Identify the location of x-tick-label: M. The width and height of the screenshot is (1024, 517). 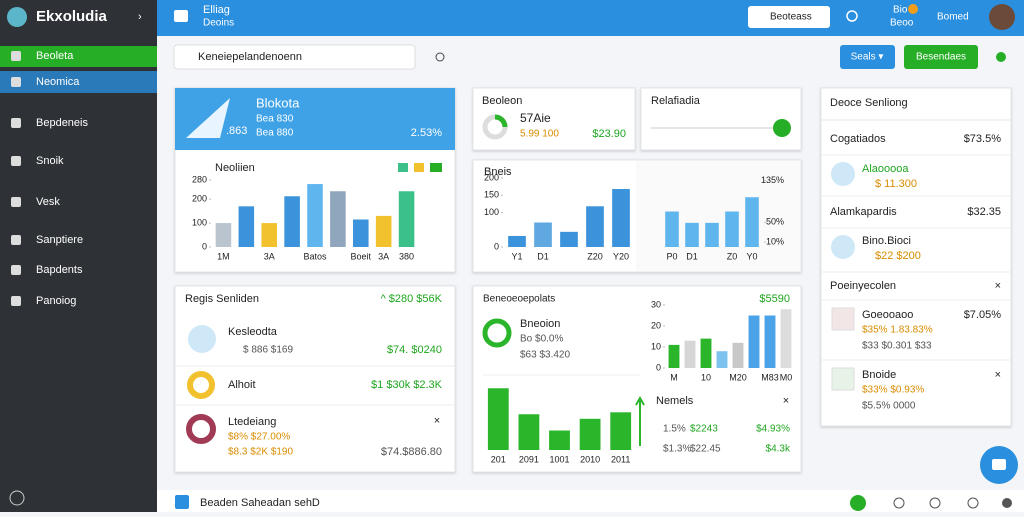
(674, 377).